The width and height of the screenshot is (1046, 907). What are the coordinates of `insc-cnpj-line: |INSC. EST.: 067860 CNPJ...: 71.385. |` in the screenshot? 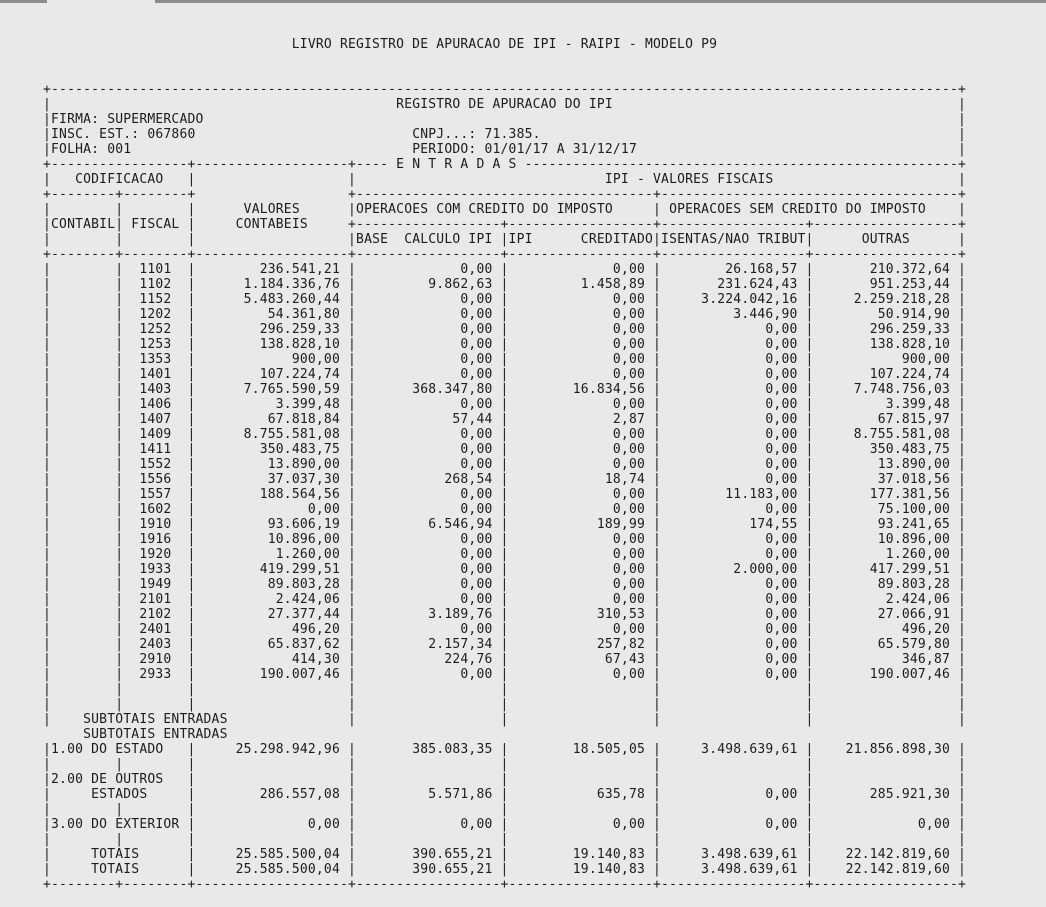 It's located at (505, 134).